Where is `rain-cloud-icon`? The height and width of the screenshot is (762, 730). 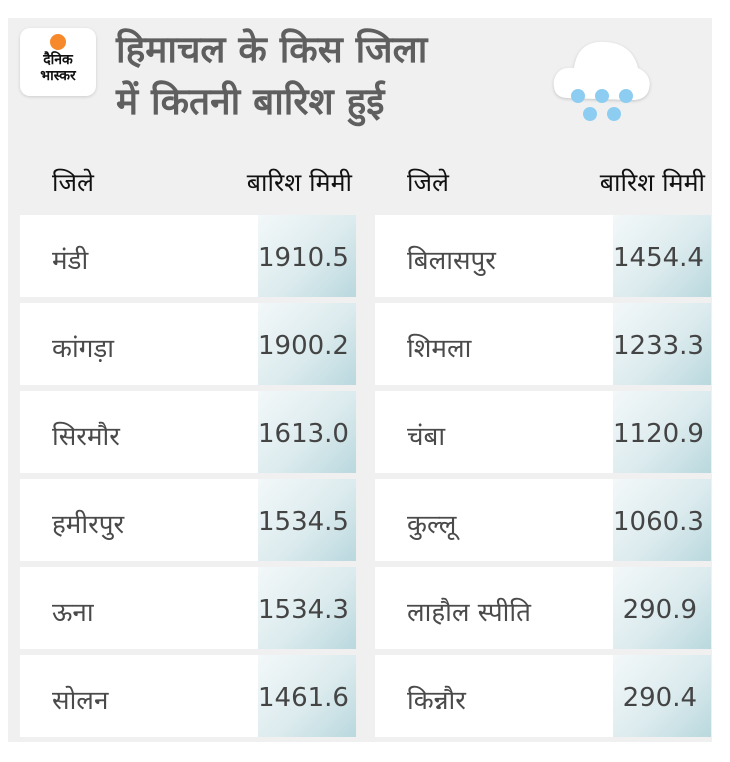 rain-cloud-icon is located at coordinates (601, 81).